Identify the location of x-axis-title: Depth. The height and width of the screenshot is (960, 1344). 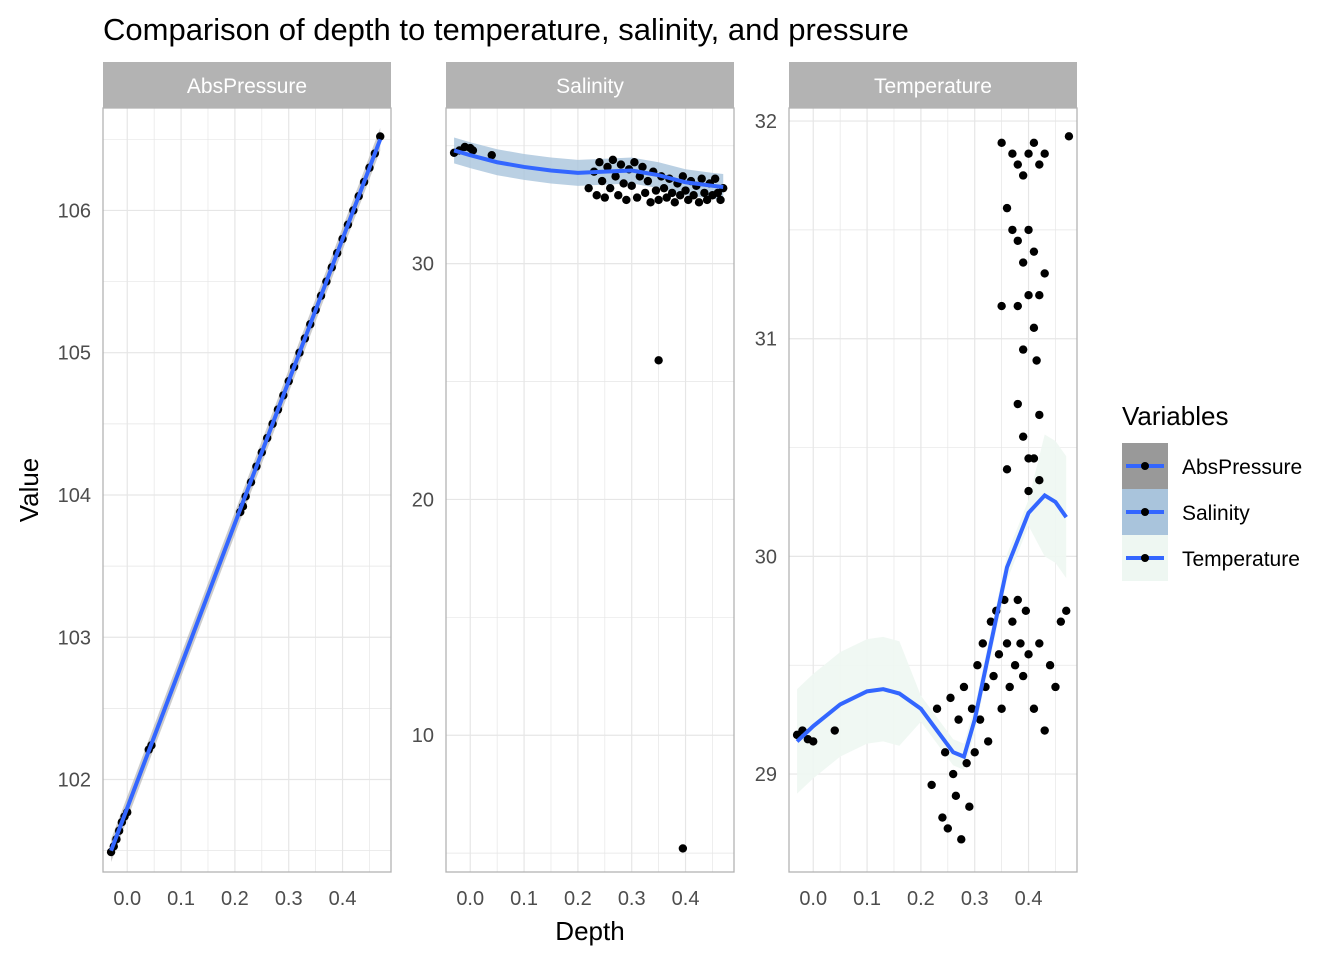
(589, 931).